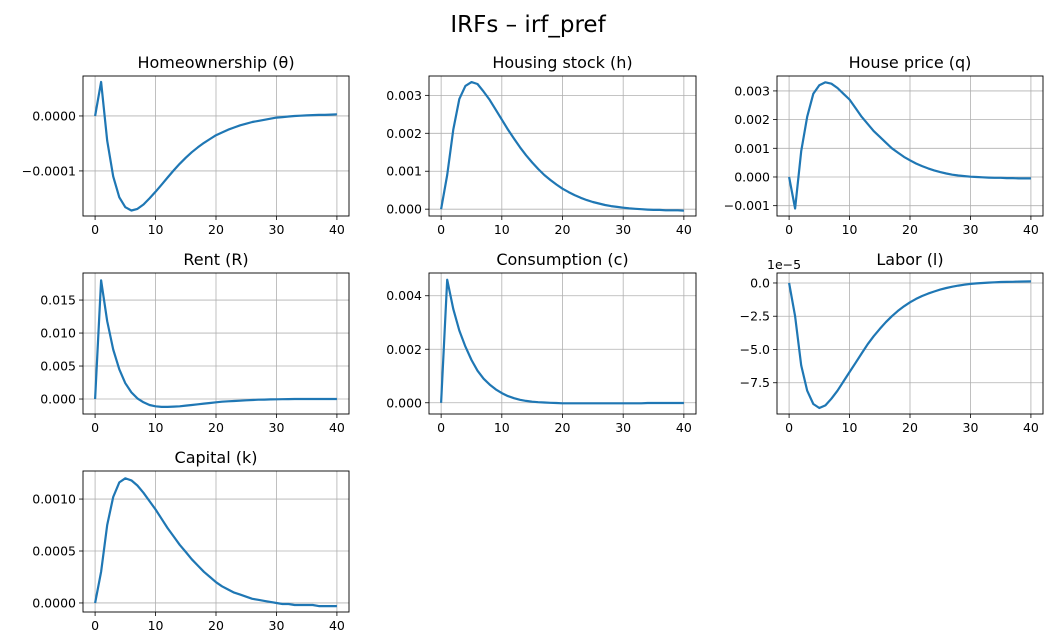 The width and height of the screenshot is (1057, 641). What do you see at coordinates (54, 499) in the screenshot?
I see `y-tick-label: 0.0010` at bounding box center [54, 499].